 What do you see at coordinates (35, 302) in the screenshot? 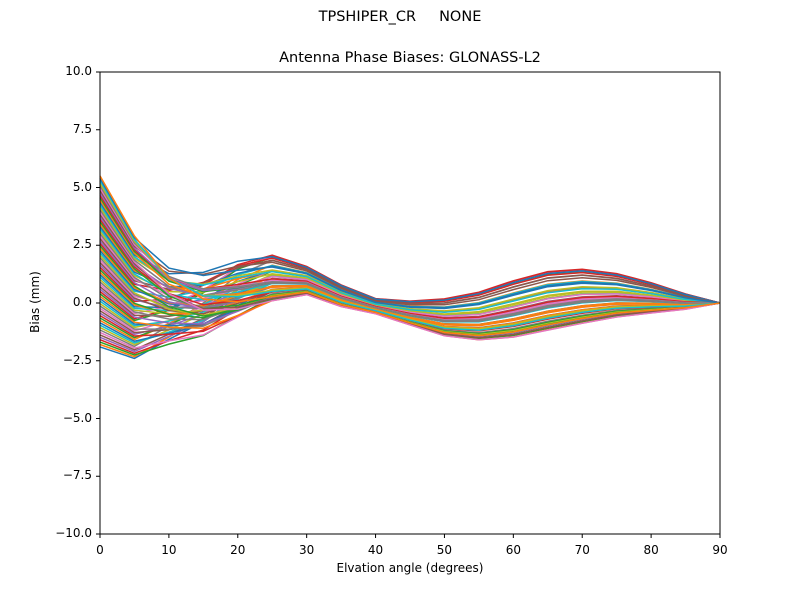
I see `y-axis-label: Bias (mm)` at bounding box center [35, 302].